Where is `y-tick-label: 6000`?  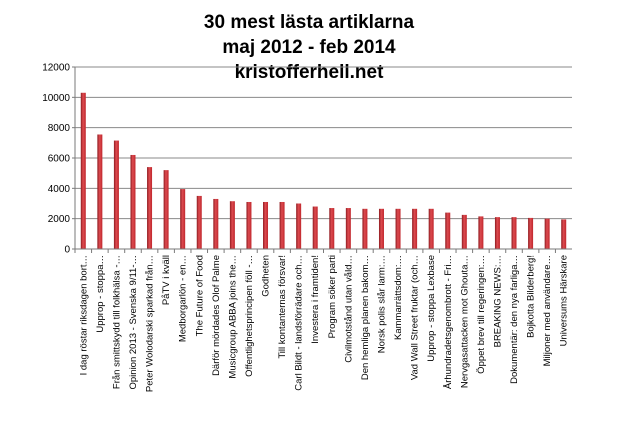
y-tick-label: 6000 is located at coordinates (59, 159).